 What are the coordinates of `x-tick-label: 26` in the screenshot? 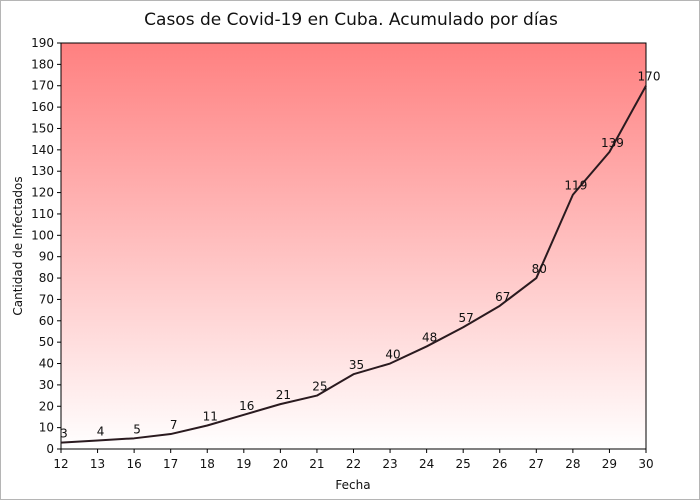 It's located at (499, 464).